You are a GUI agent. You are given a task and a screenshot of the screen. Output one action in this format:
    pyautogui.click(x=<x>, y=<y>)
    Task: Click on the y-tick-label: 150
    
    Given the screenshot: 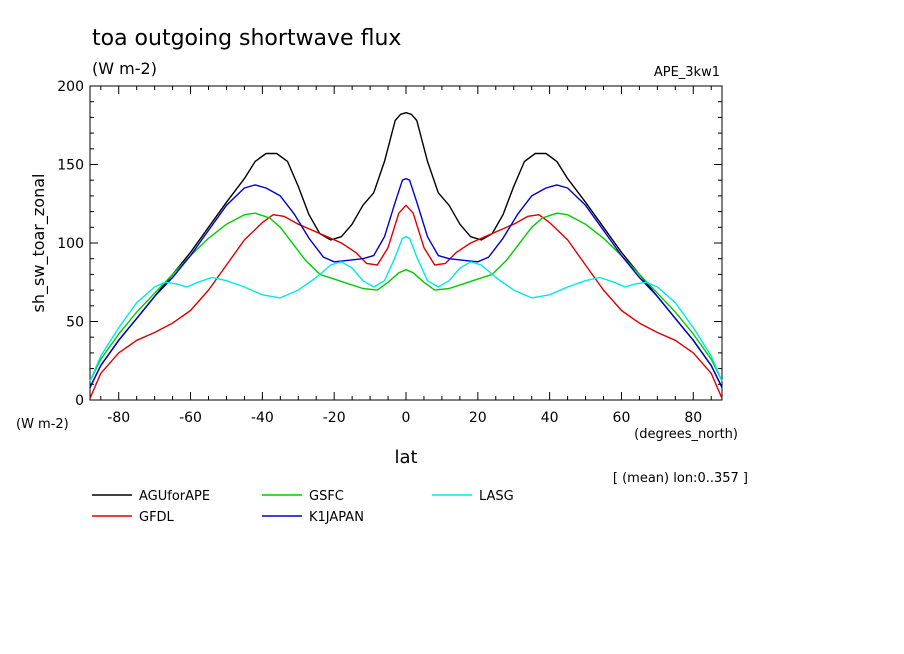 What is the action you would take?
    pyautogui.click(x=70, y=166)
    